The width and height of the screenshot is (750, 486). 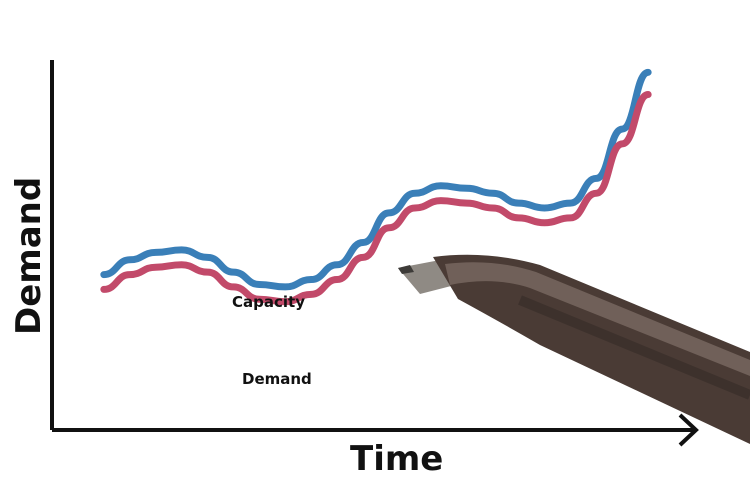 What do you see at coordinates (396, 459) in the screenshot?
I see `x-axis-title: Time` at bounding box center [396, 459].